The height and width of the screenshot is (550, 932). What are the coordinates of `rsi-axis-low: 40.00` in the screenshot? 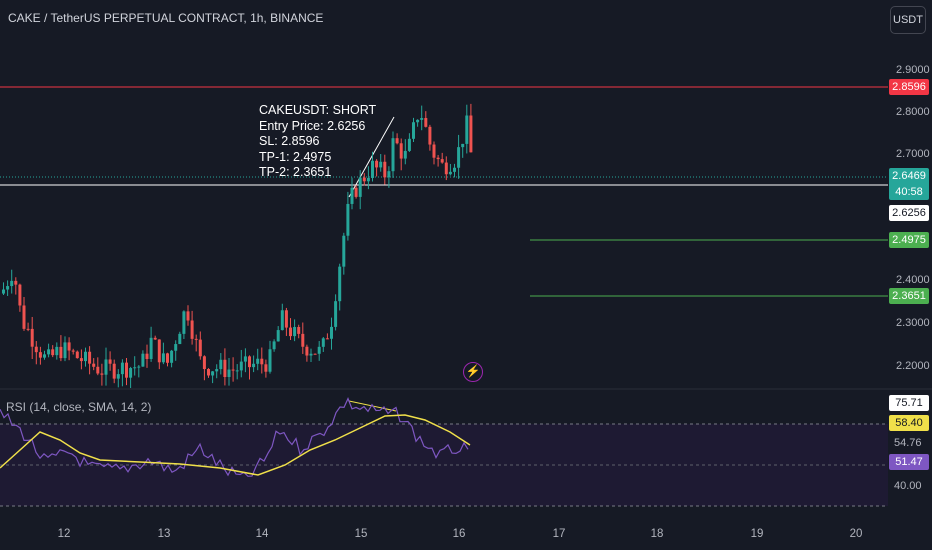 It's located at (908, 486).